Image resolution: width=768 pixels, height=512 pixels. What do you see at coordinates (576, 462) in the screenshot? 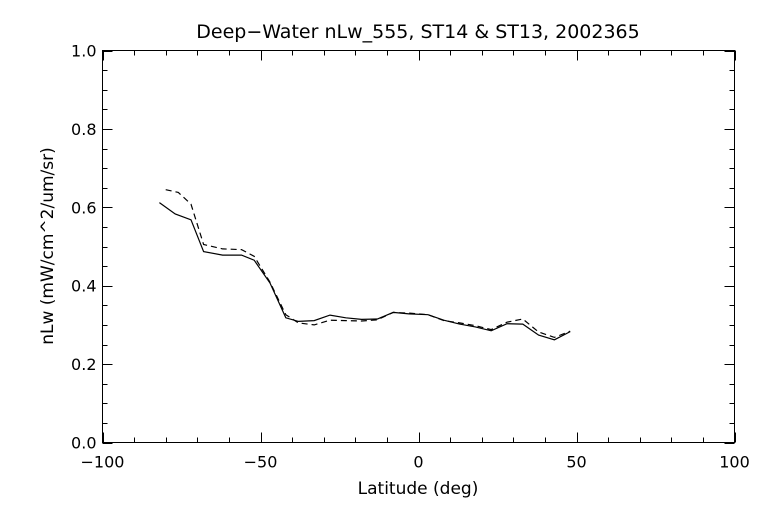
I see `x-tick-label: 50` at bounding box center [576, 462].